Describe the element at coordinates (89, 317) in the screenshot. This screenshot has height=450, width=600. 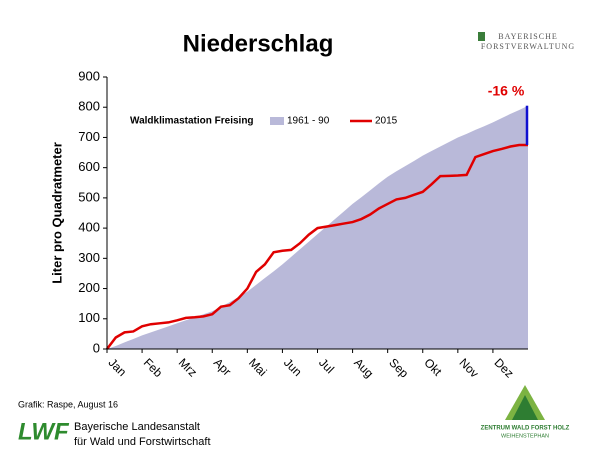
I see `y-tick-label: 100` at that location.